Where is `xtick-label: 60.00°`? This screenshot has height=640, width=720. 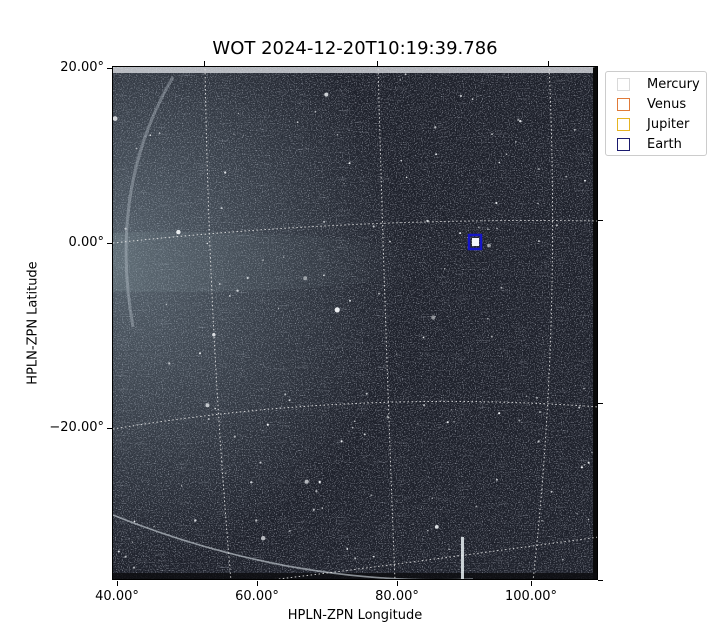
xtick-label: 60.00° is located at coordinates (257, 596).